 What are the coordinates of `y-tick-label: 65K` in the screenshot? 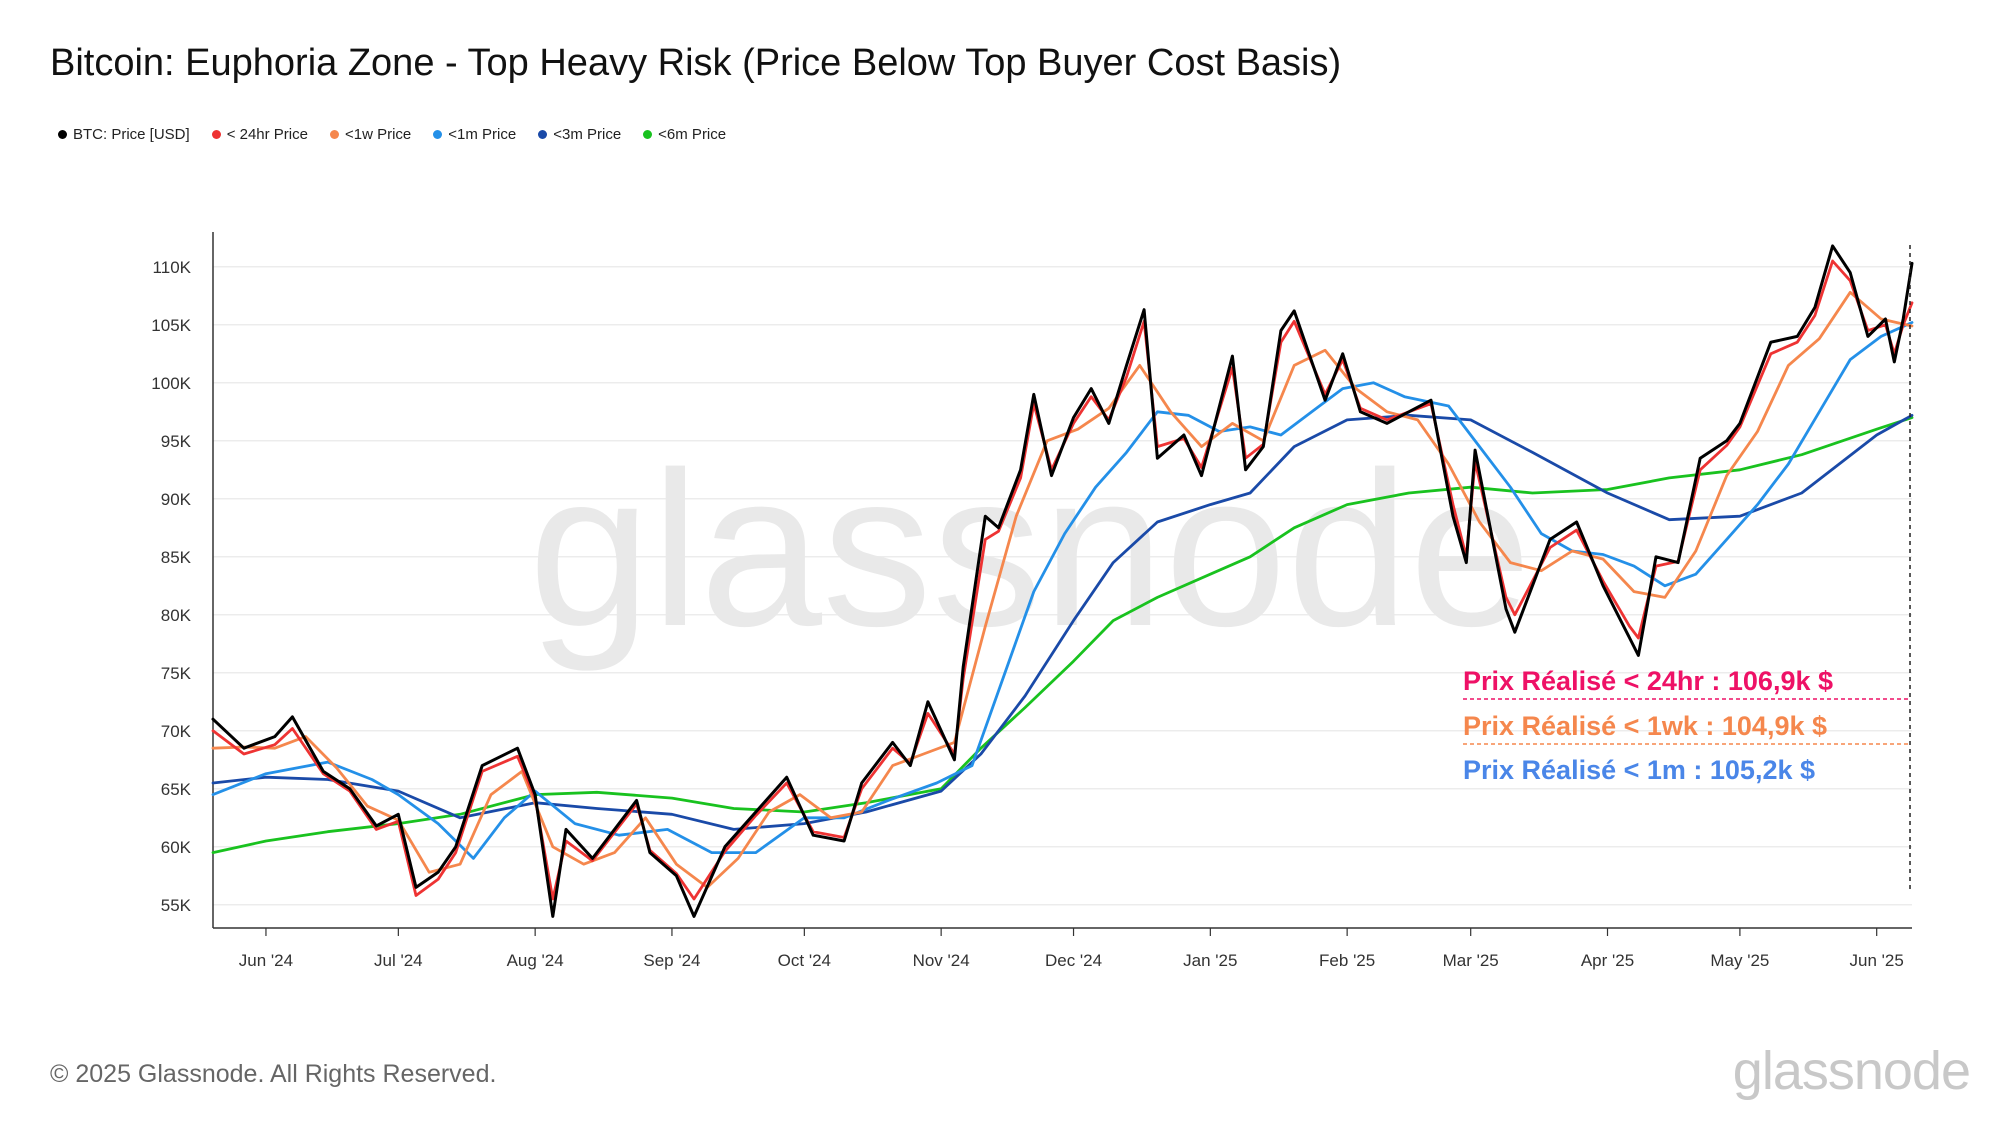 It's located at (176, 789).